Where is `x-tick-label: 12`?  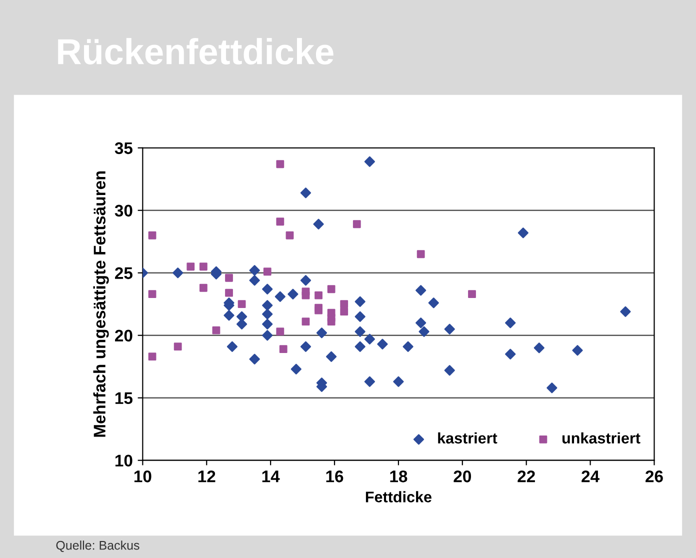
x-tick-label: 12 is located at coordinates (207, 476).